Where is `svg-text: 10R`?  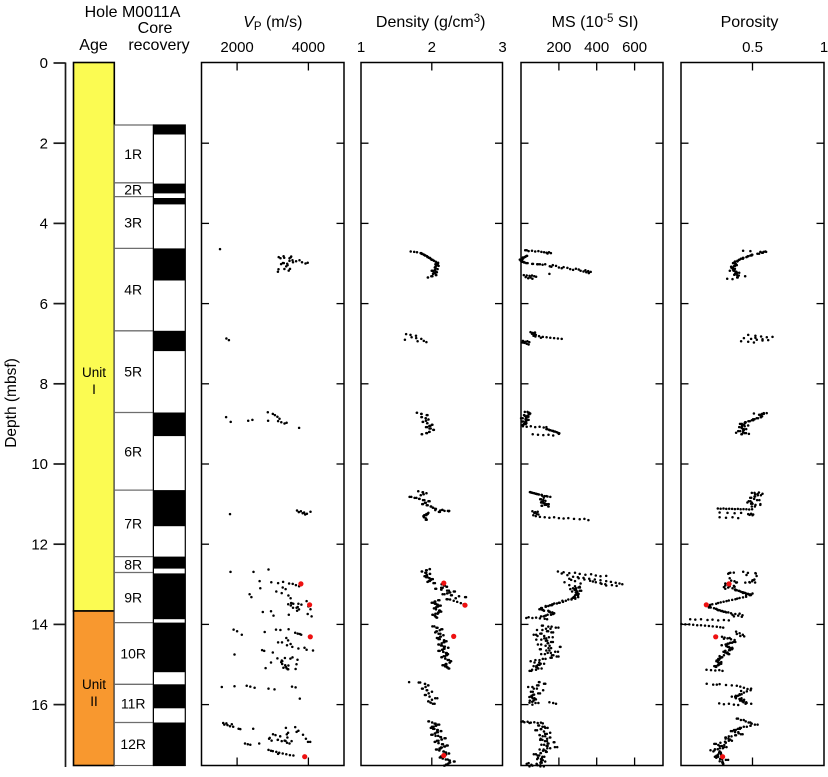 svg-text: 10R is located at coordinates (133, 654).